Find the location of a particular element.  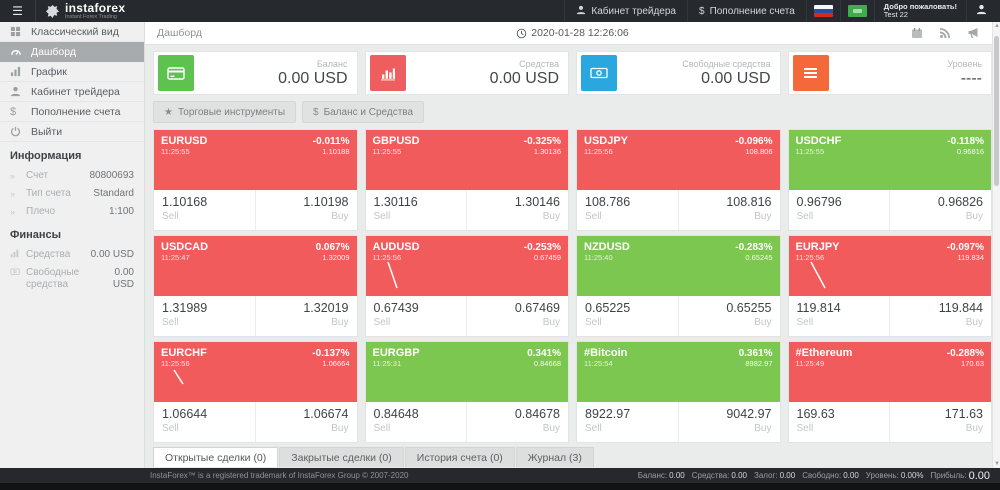

sell-button: 1.10168 Sell is located at coordinates (205, 210).